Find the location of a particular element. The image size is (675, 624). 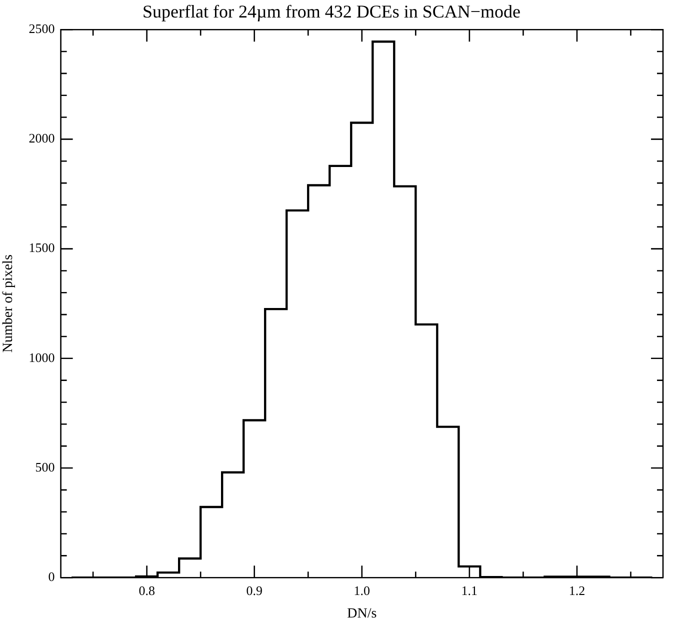

y-tick-label: 1500 is located at coordinates (41, 248).